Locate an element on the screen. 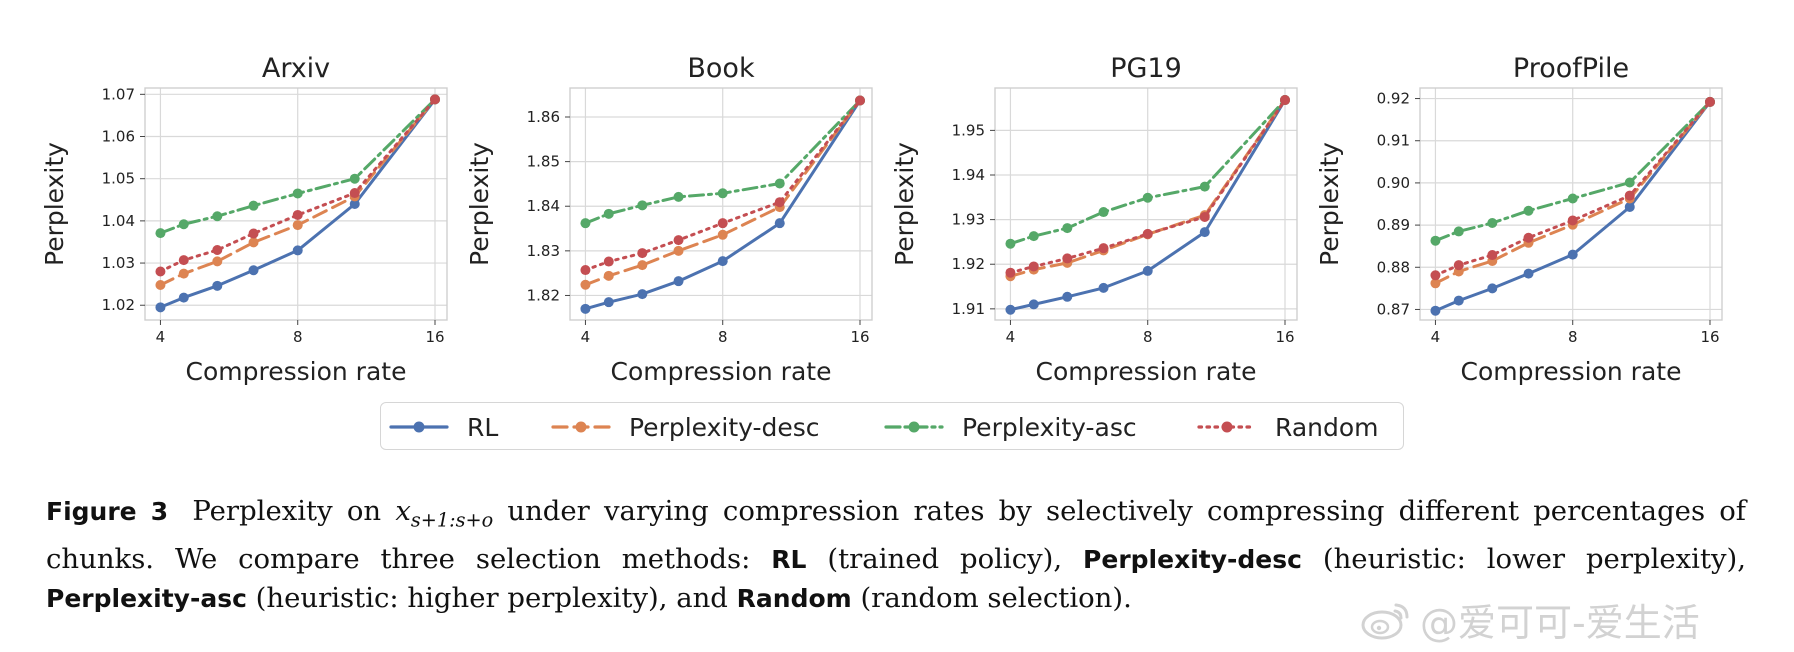 The height and width of the screenshot is (652, 1794). y-tick-label: 1.83 is located at coordinates (543, 251).